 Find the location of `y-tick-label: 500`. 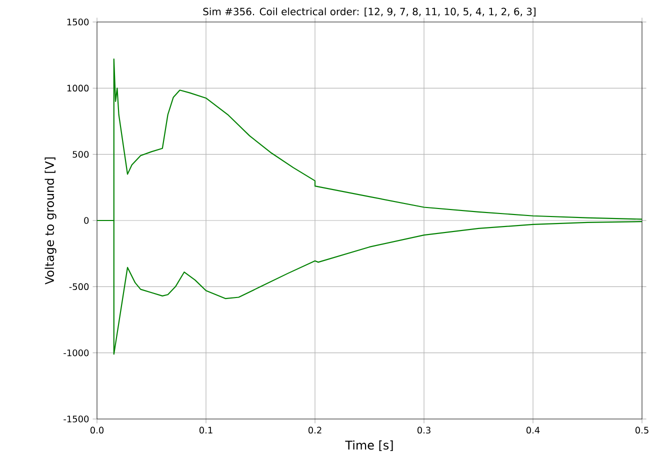

y-tick-label: 500 is located at coordinates (80, 154).